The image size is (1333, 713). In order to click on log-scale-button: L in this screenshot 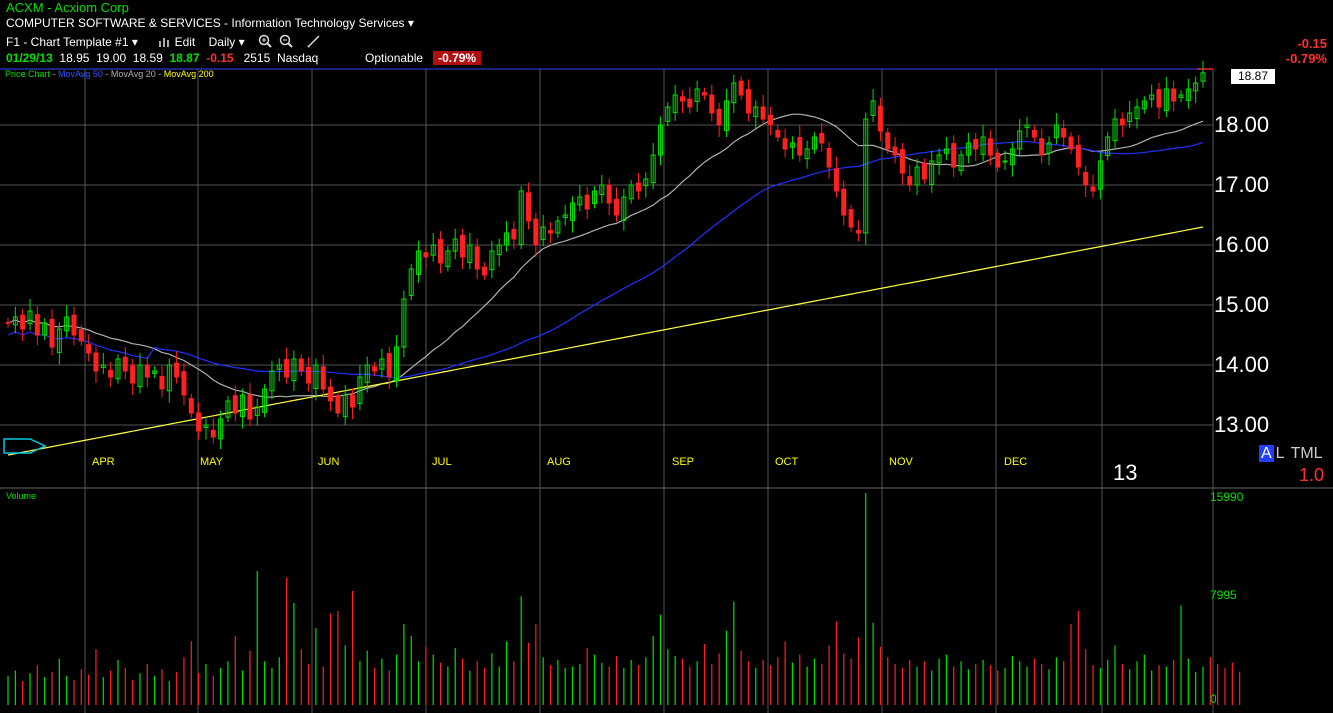, I will do `click(1280, 453)`.